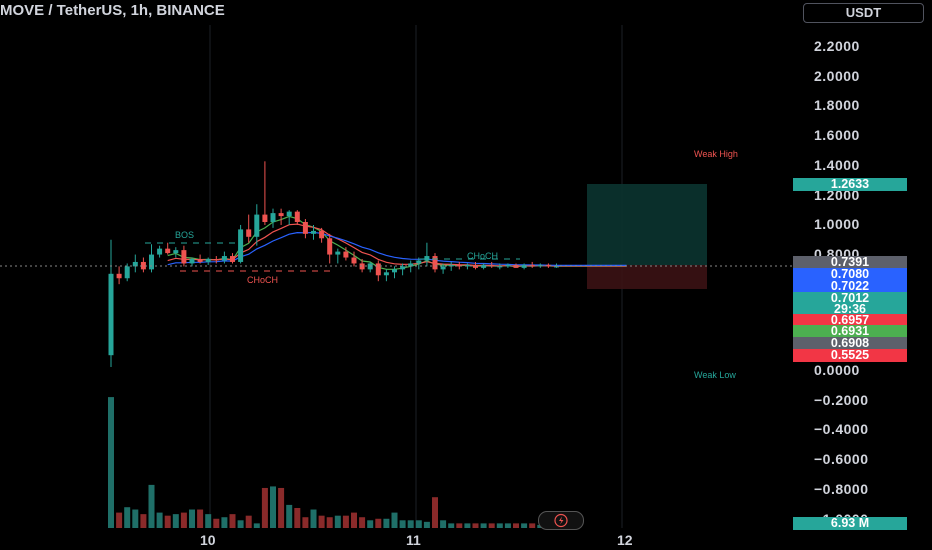  What do you see at coordinates (841, 429) in the screenshot?
I see `y-tick-label: −0.4000` at bounding box center [841, 429].